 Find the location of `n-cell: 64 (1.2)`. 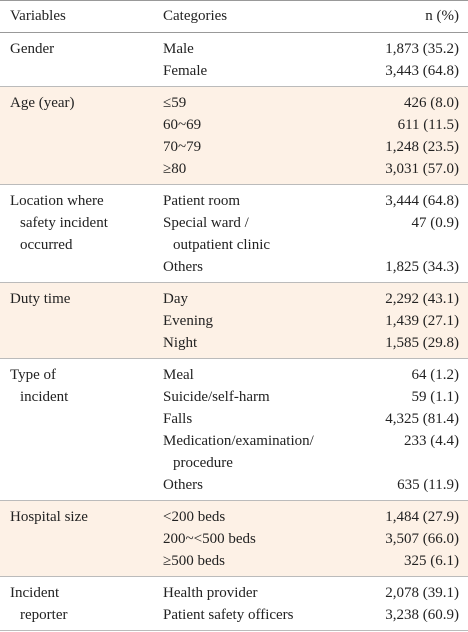

n-cell: 64 (1.2) is located at coordinates (414, 373).